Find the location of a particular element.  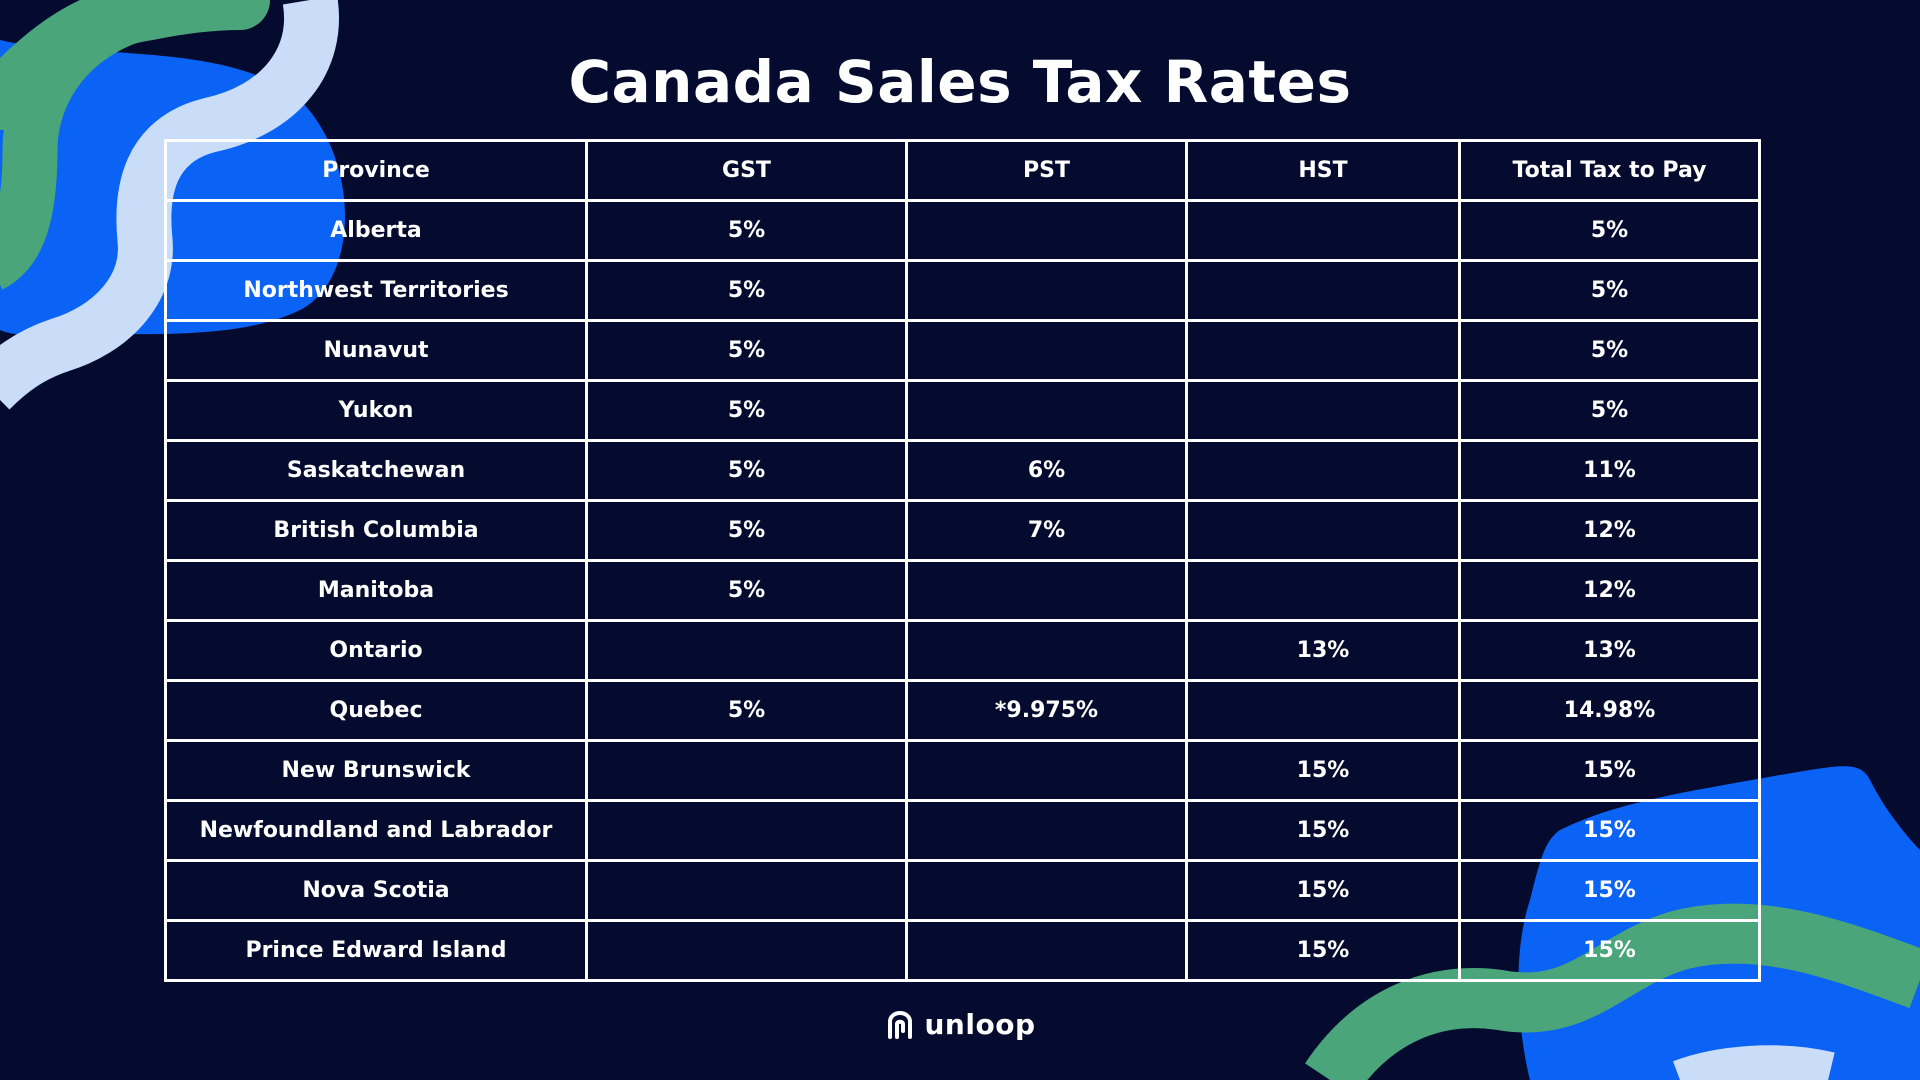

table-row: New Brunswick 15% 15% is located at coordinates (962, 770).